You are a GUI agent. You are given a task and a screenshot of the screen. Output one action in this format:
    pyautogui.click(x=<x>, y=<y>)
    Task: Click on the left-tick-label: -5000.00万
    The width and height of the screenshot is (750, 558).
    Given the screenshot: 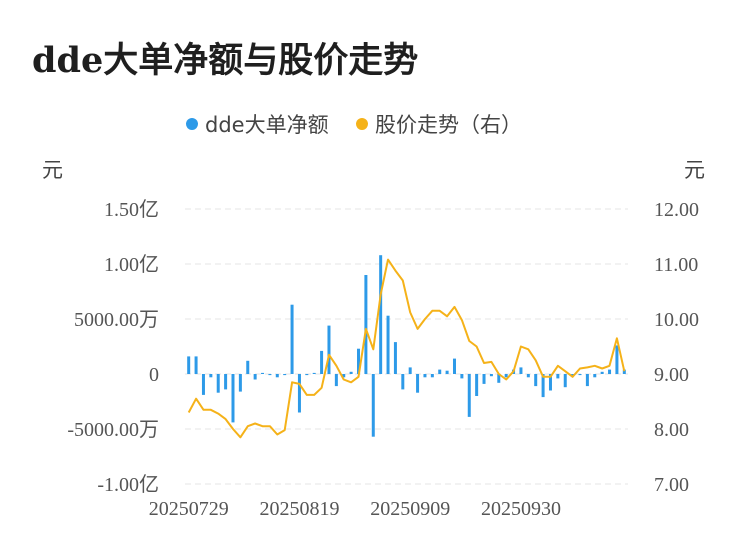 What is the action you would take?
    pyautogui.click(x=113, y=430)
    